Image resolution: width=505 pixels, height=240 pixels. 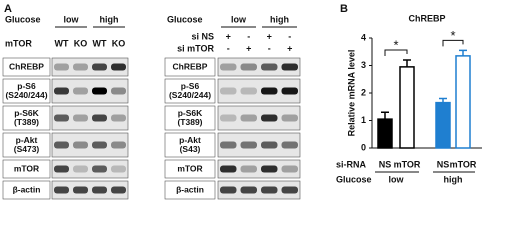 What do you see at coordinates (363, 92) in the screenshot?
I see `y-tick-label: 2` at bounding box center [363, 92].